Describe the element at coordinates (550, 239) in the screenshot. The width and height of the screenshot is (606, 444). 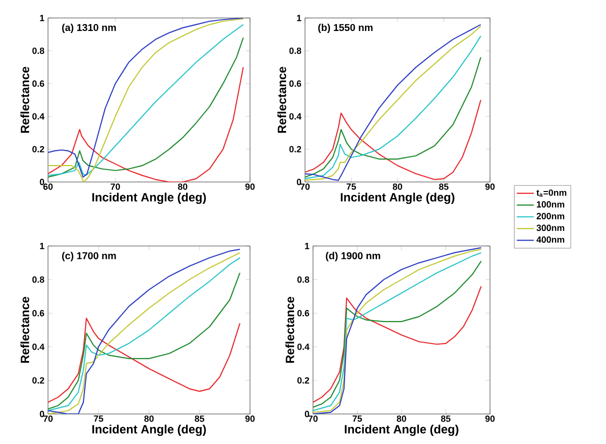
I see `legend-label: 400nm` at that location.